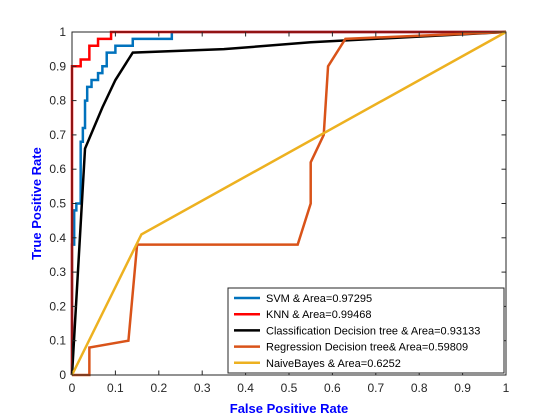 The height and width of the screenshot is (420, 560). What do you see at coordinates (462, 388) in the screenshot?
I see `x-tick-label: 0.9` at bounding box center [462, 388].